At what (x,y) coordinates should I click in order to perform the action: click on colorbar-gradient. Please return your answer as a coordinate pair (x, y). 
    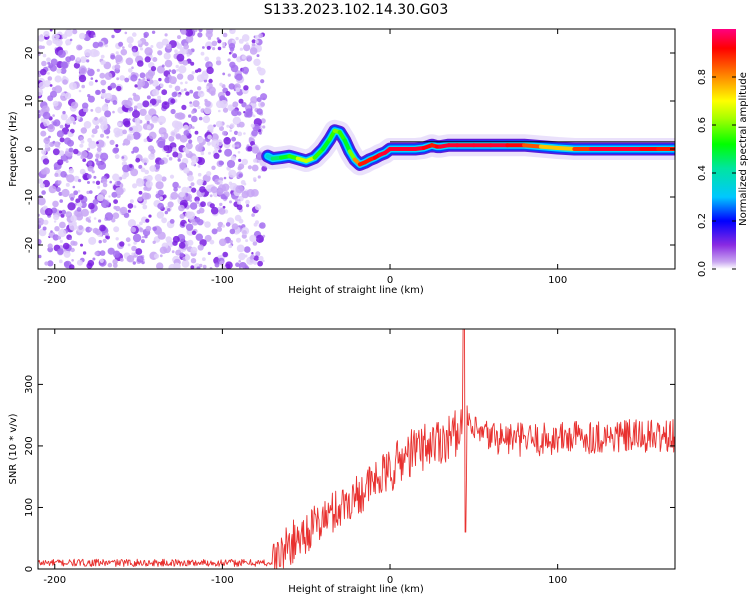
    Looking at the image, I should click on (724, 149).